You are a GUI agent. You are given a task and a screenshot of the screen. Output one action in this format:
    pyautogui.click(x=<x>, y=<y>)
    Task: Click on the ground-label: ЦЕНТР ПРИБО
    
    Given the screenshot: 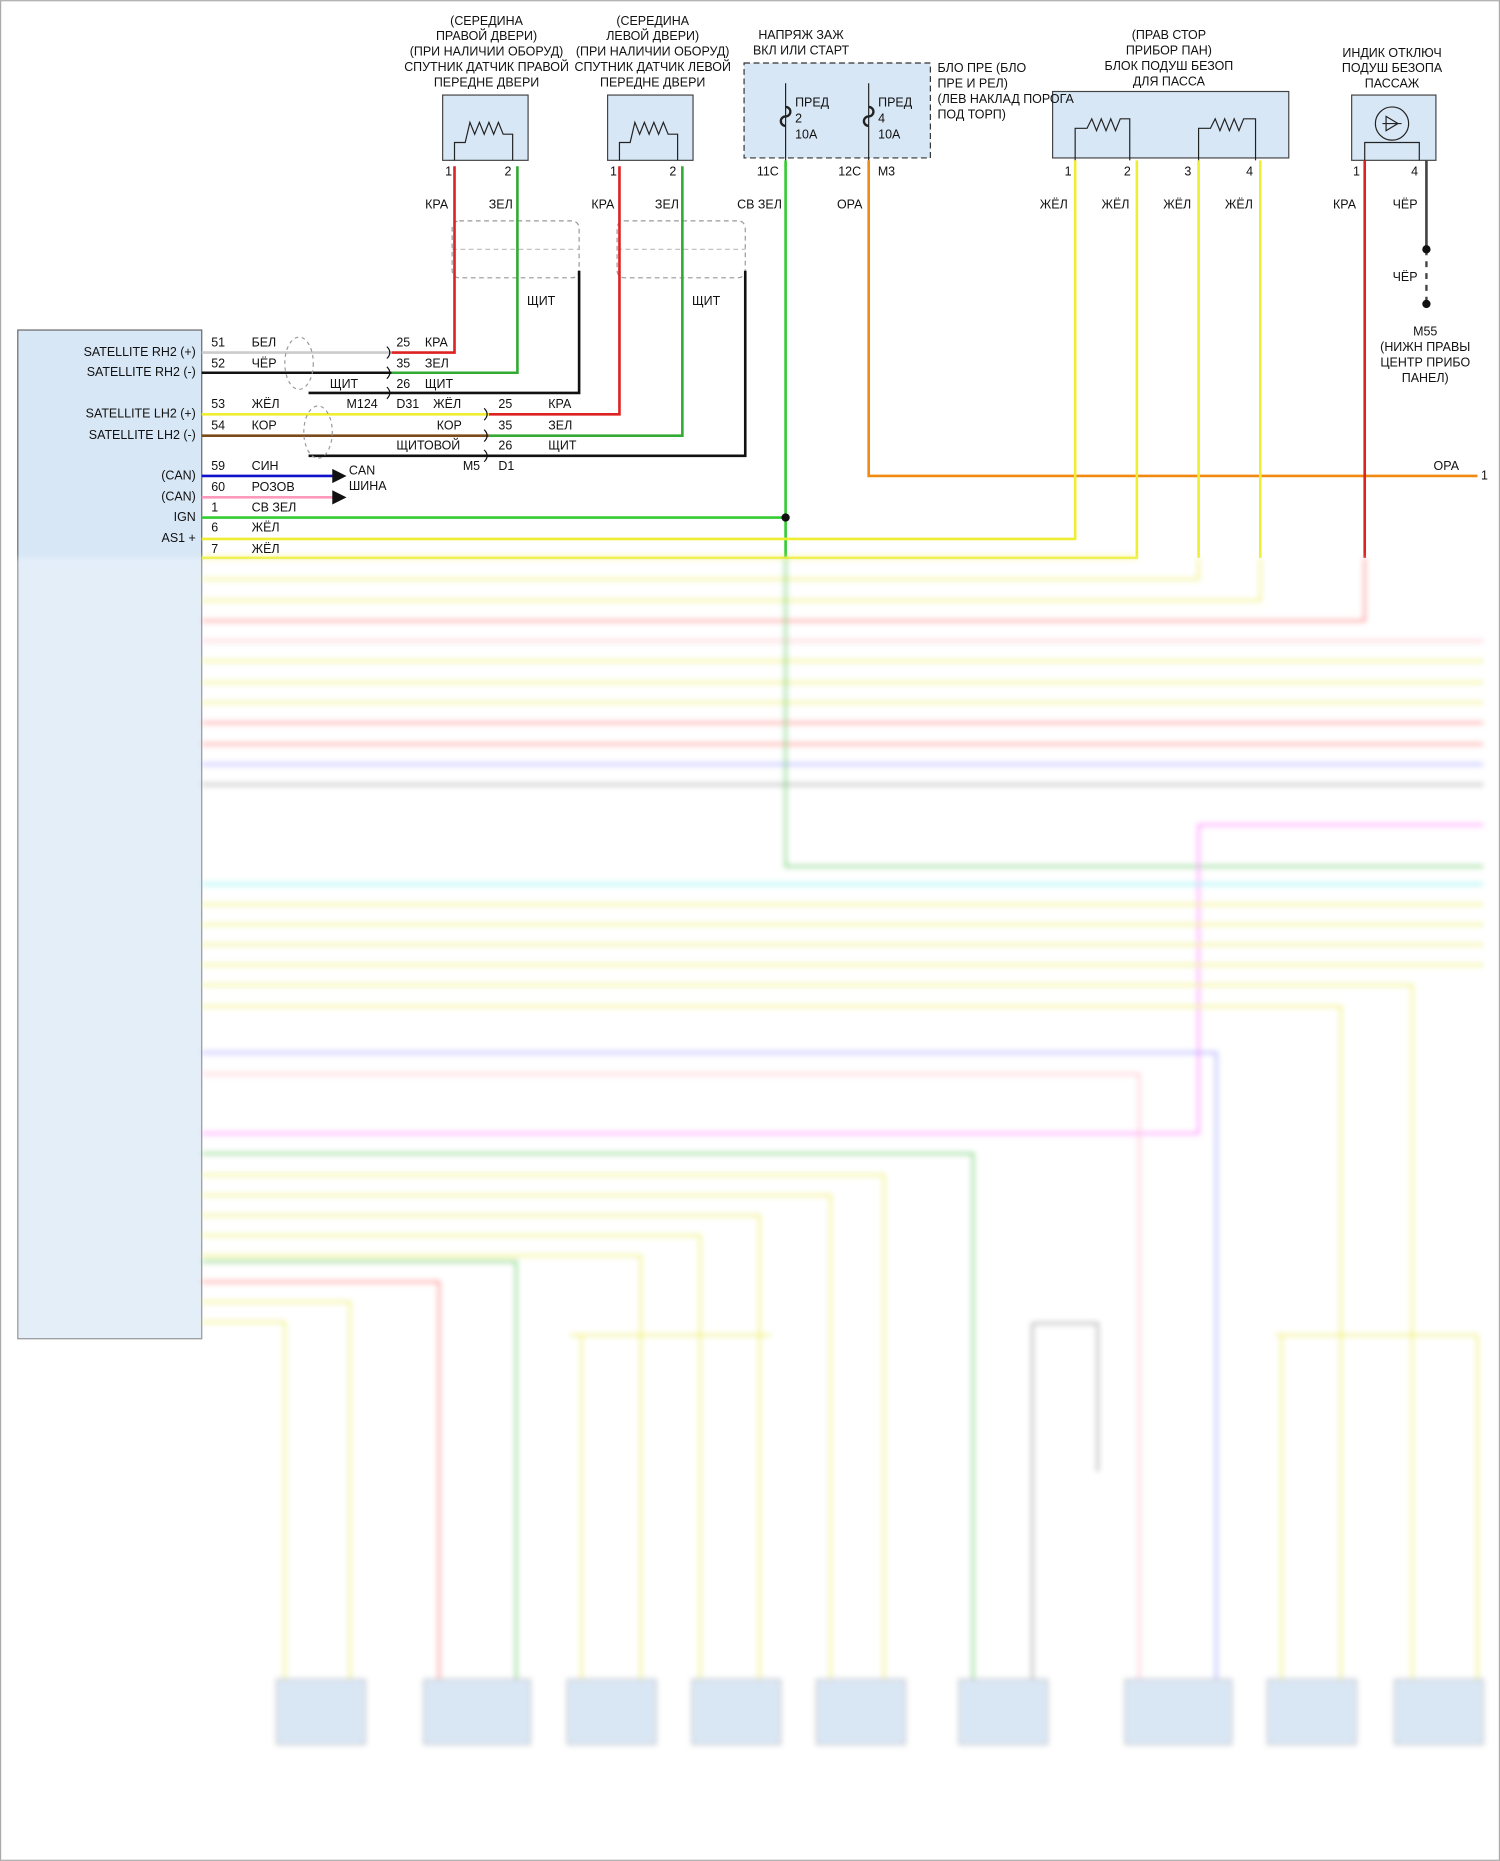 What is the action you would take?
    pyautogui.click(x=1425, y=363)
    